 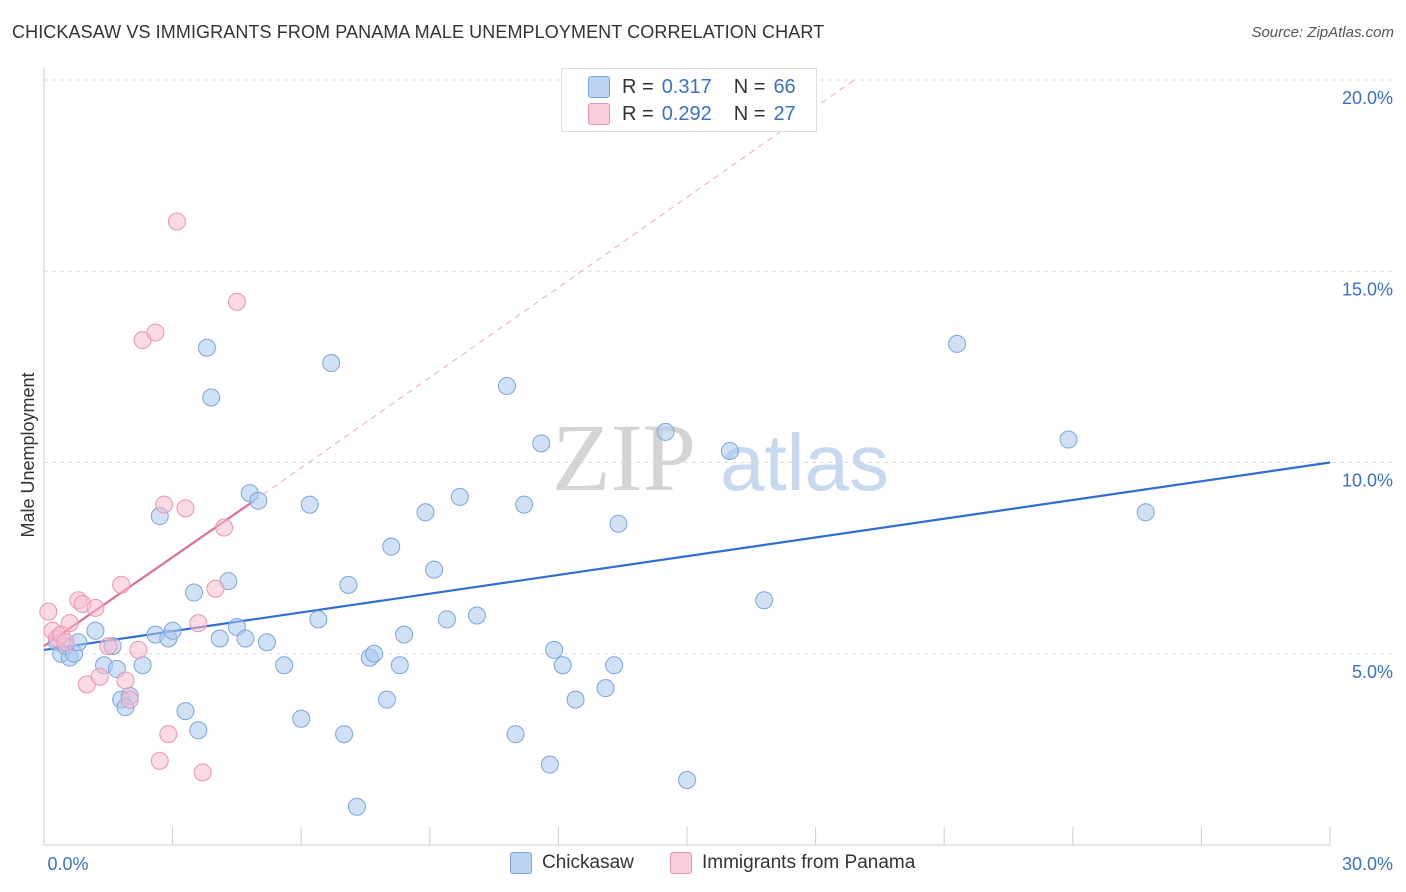 I want to click on y-axis-label: Male Unemployment, so click(x=28, y=454).